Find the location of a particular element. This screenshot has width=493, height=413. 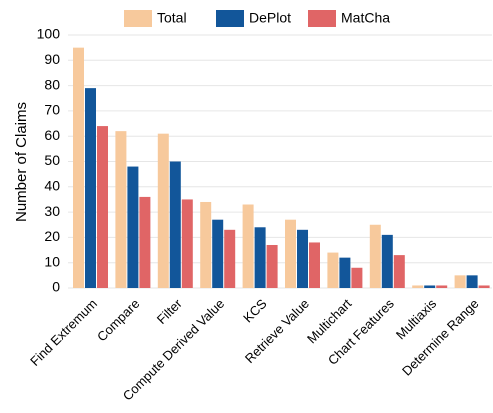

y-tick-label: 50 is located at coordinates (52, 160).